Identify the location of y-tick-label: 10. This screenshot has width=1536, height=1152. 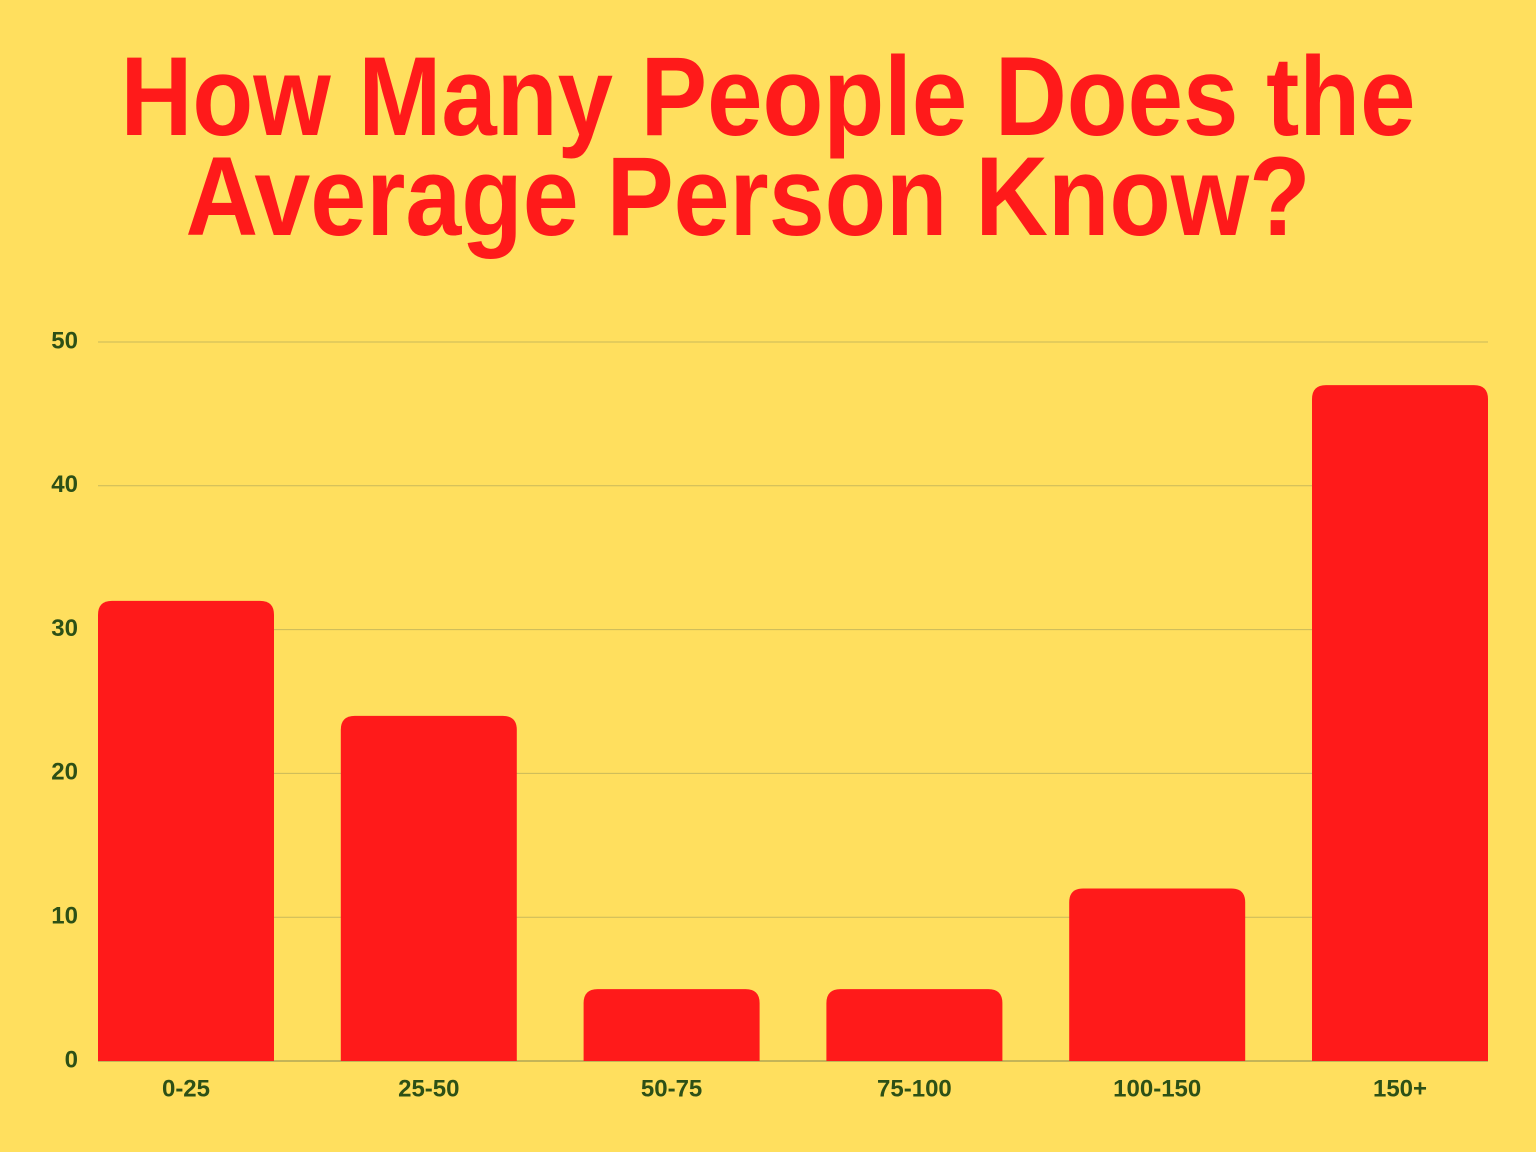
(64, 916).